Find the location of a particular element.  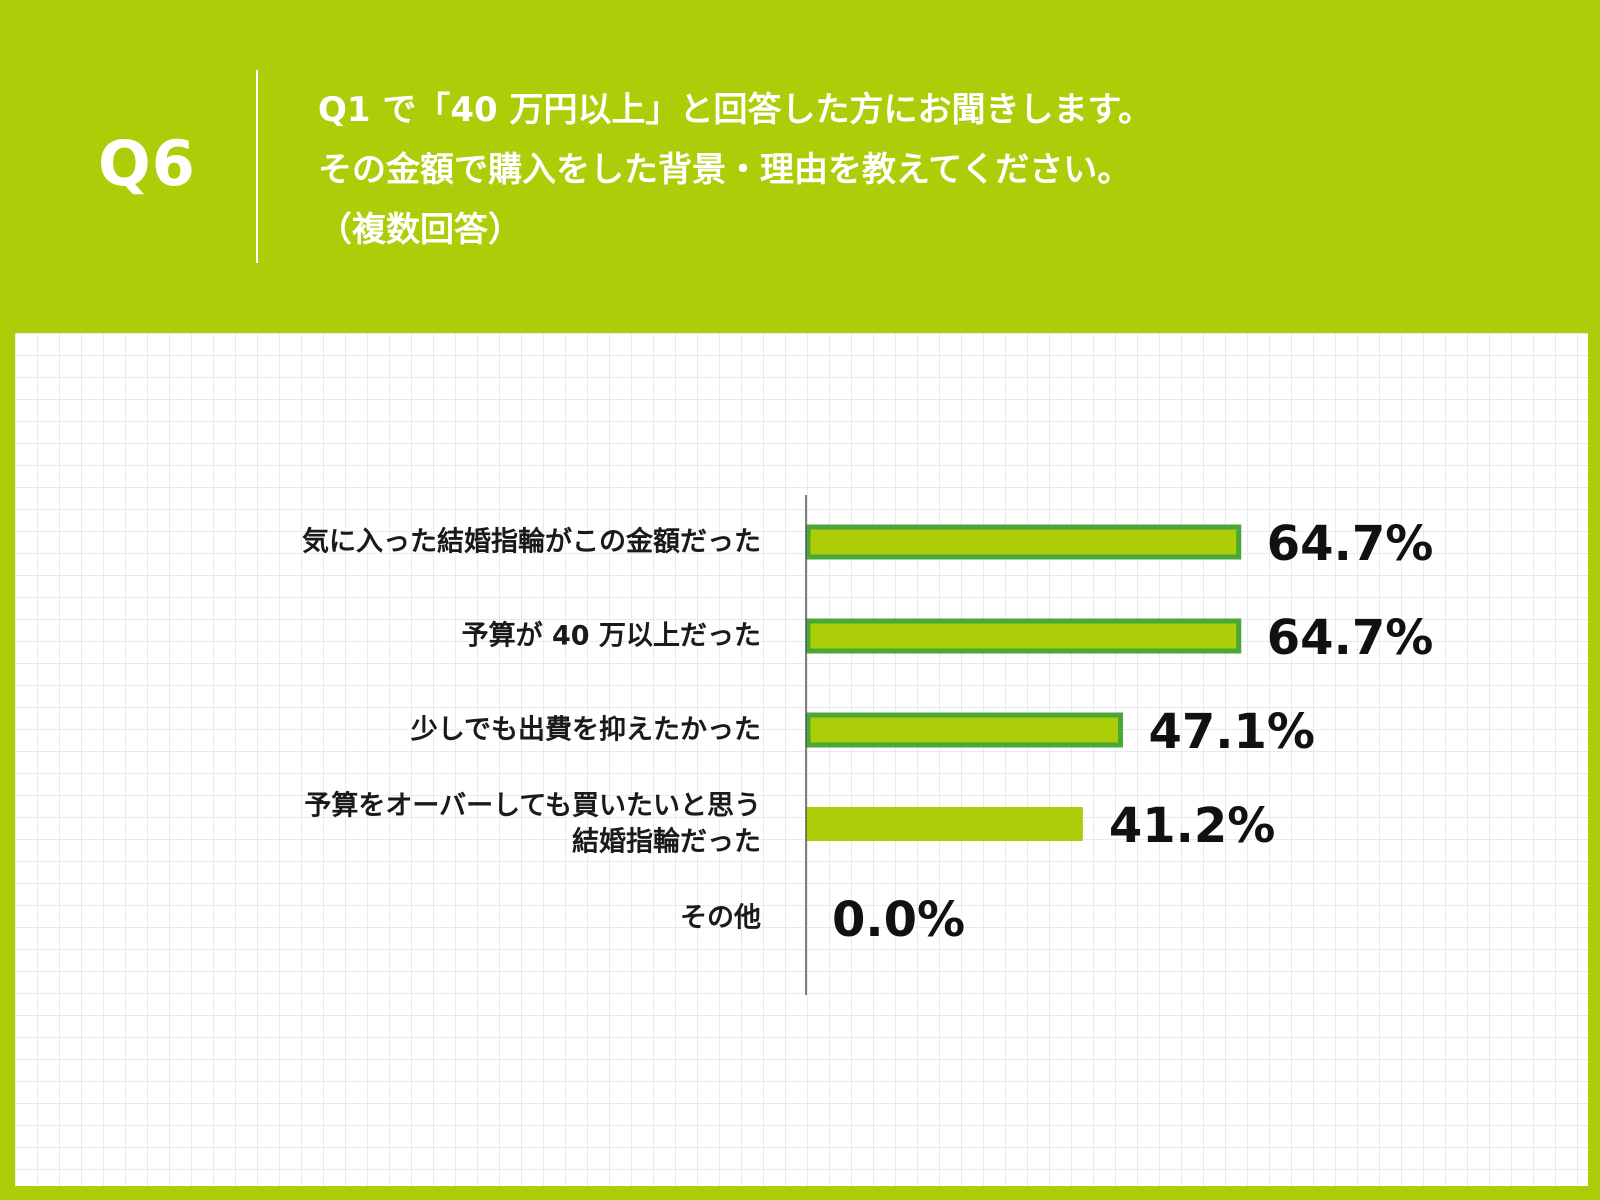

category-label: その他 is located at coordinates (720, 918).